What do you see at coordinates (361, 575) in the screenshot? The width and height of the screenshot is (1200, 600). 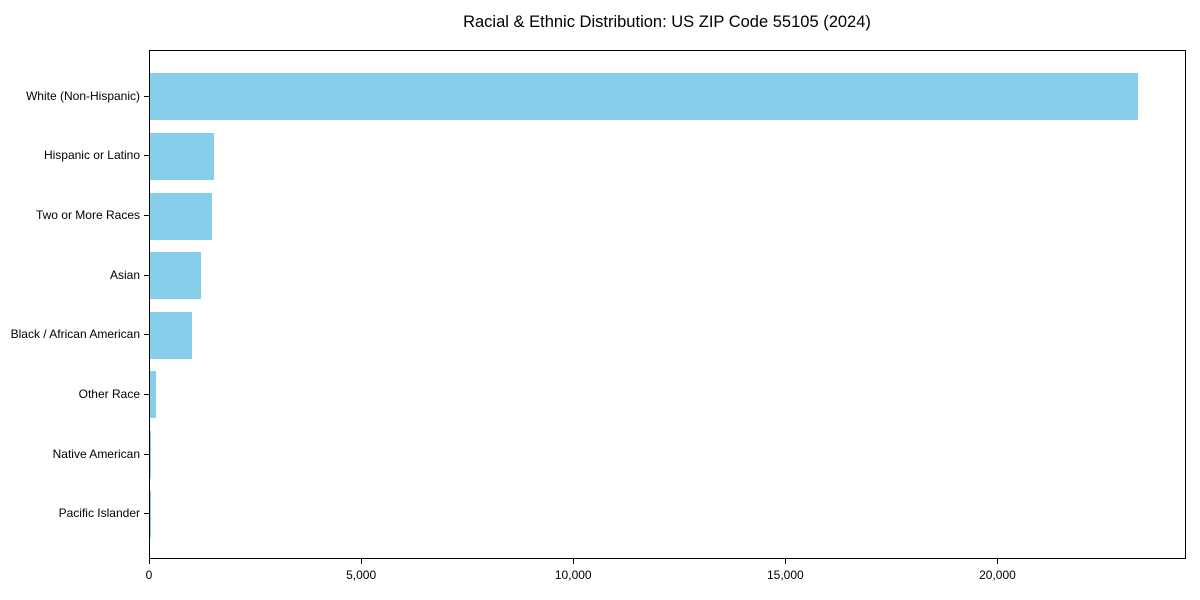 I see `x-tick-label-5-000: 5,000` at bounding box center [361, 575].